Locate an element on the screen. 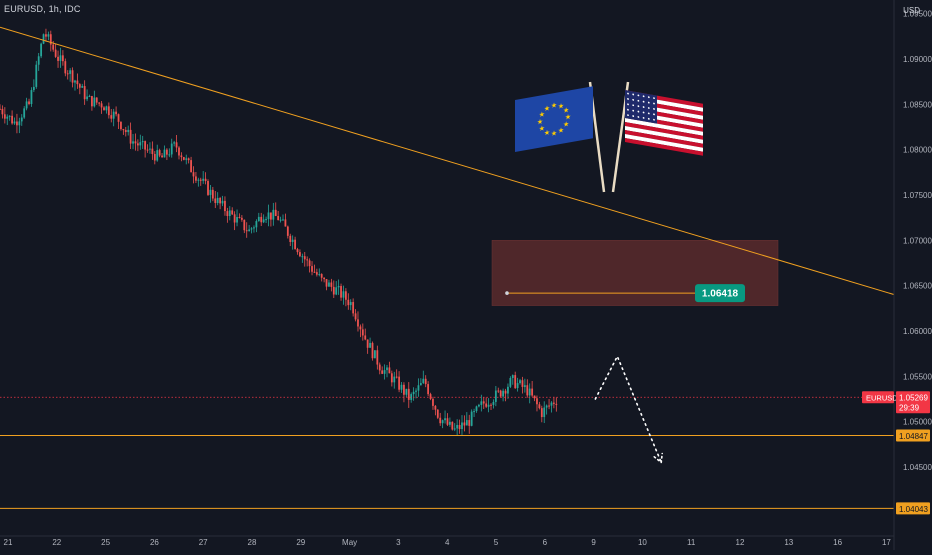 The height and width of the screenshot is (555, 932). projection-arrowhead is located at coordinates (658, 458).